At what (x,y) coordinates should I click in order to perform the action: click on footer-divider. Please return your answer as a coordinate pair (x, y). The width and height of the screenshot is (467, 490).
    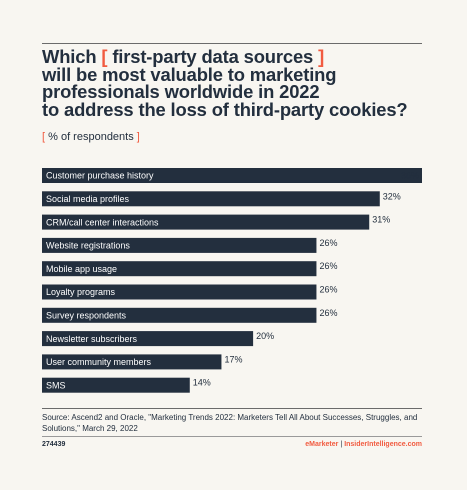
    Looking at the image, I should click on (232, 436).